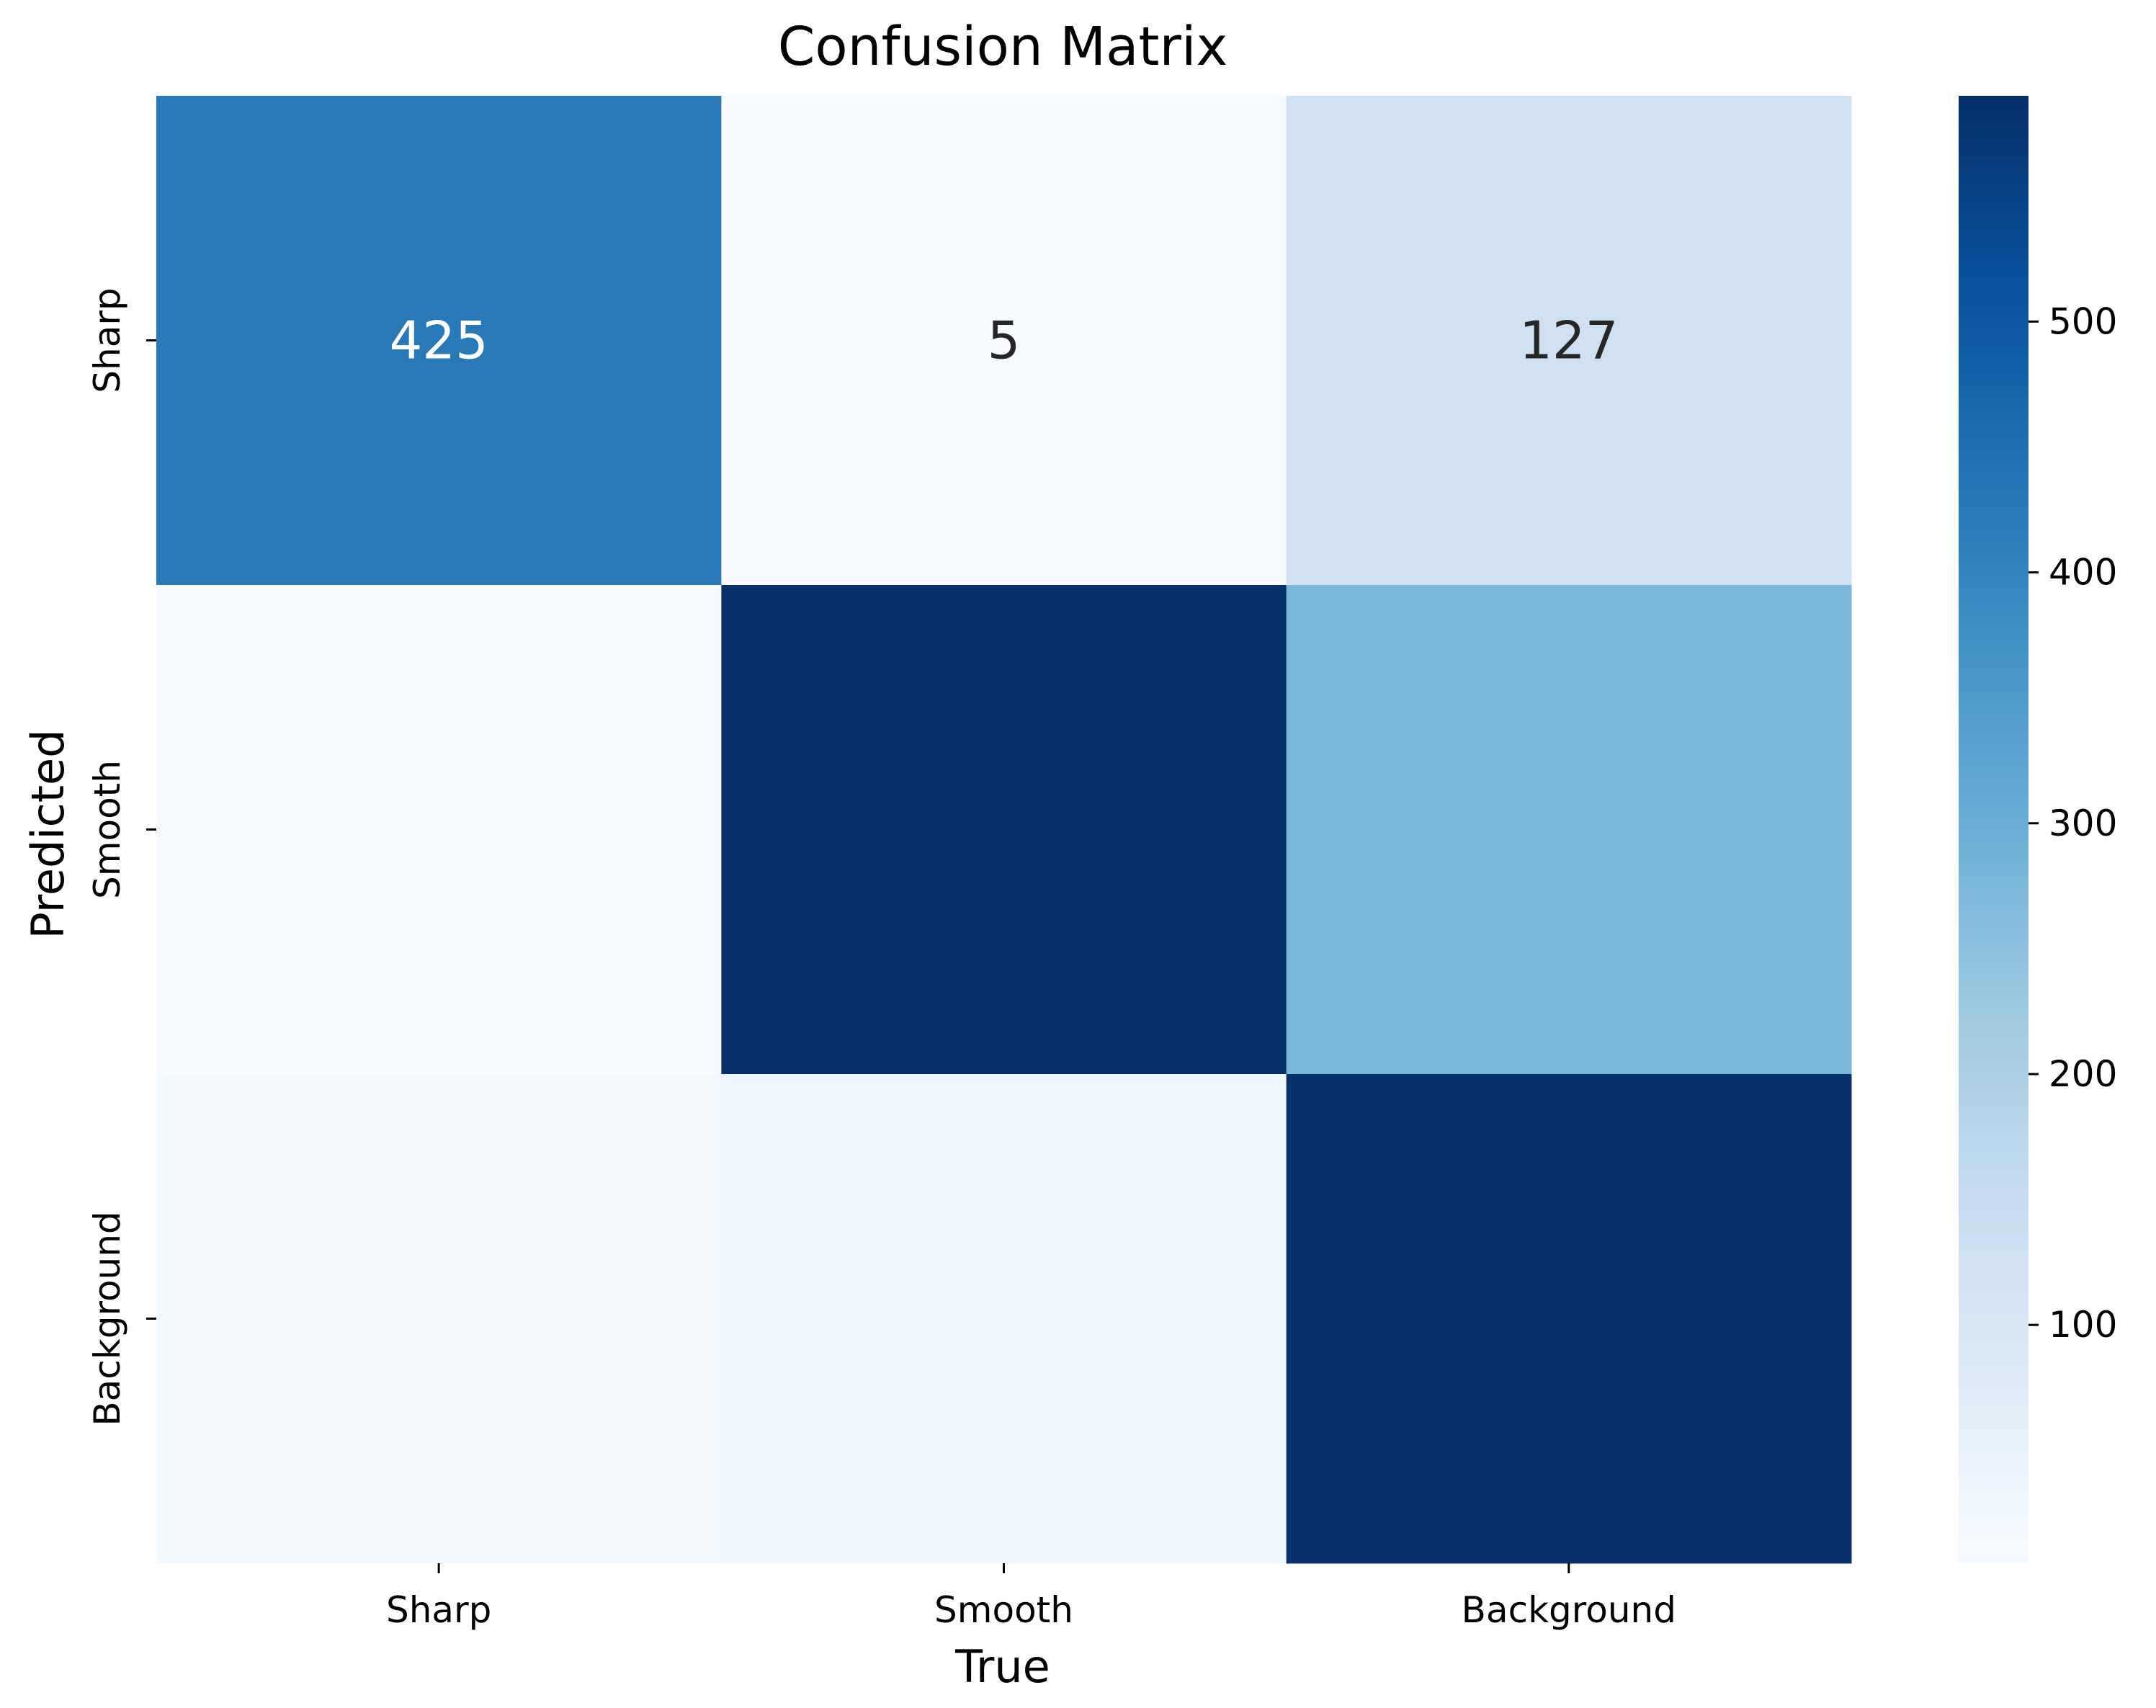  Describe the element at coordinates (439, 1610) in the screenshot. I see `x-tick-label-sharp: Sharp` at that location.